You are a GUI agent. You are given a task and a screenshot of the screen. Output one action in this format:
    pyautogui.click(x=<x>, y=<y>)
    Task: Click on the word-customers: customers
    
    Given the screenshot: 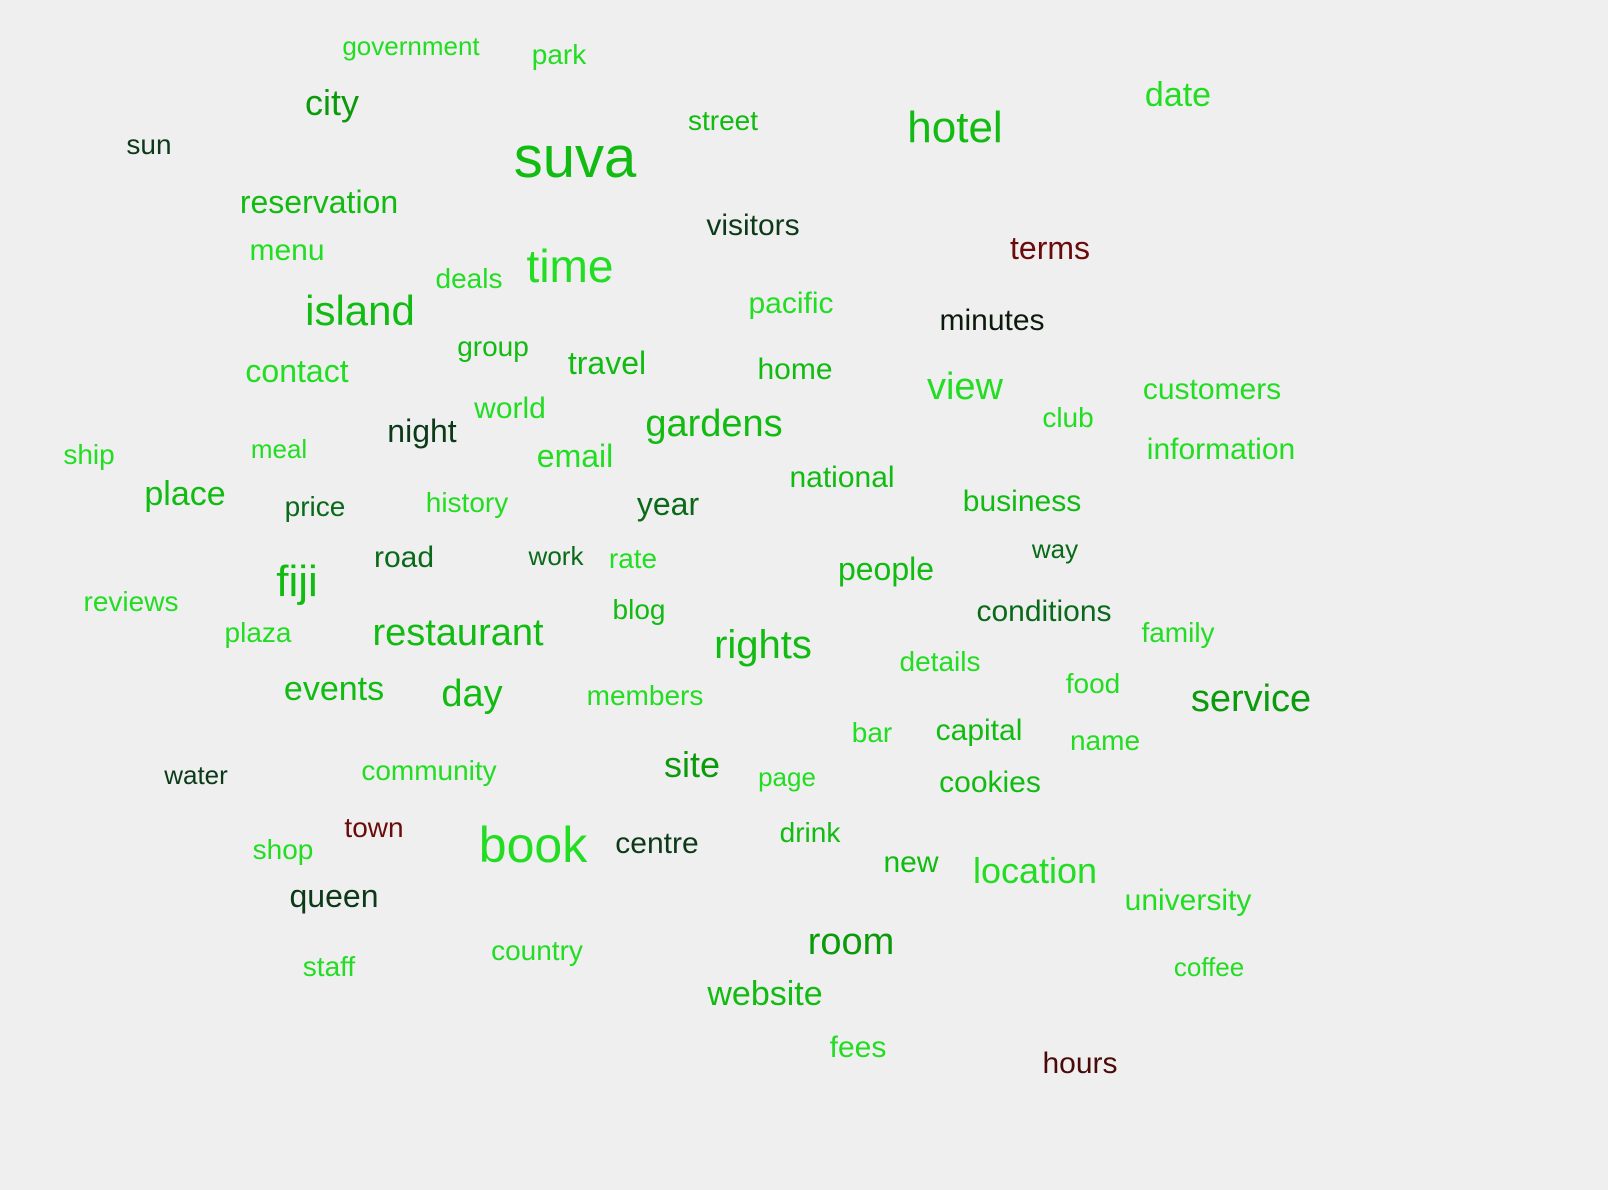 What is the action you would take?
    pyautogui.click(x=1212, y=389)
    